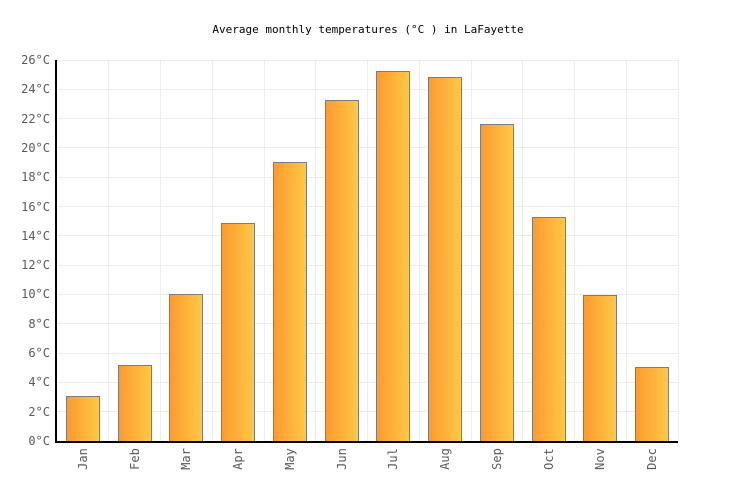 The height and width of the screenshot is (500, 736). I want to click on y-axis-tick-label: 24°C, so click(35, 89).